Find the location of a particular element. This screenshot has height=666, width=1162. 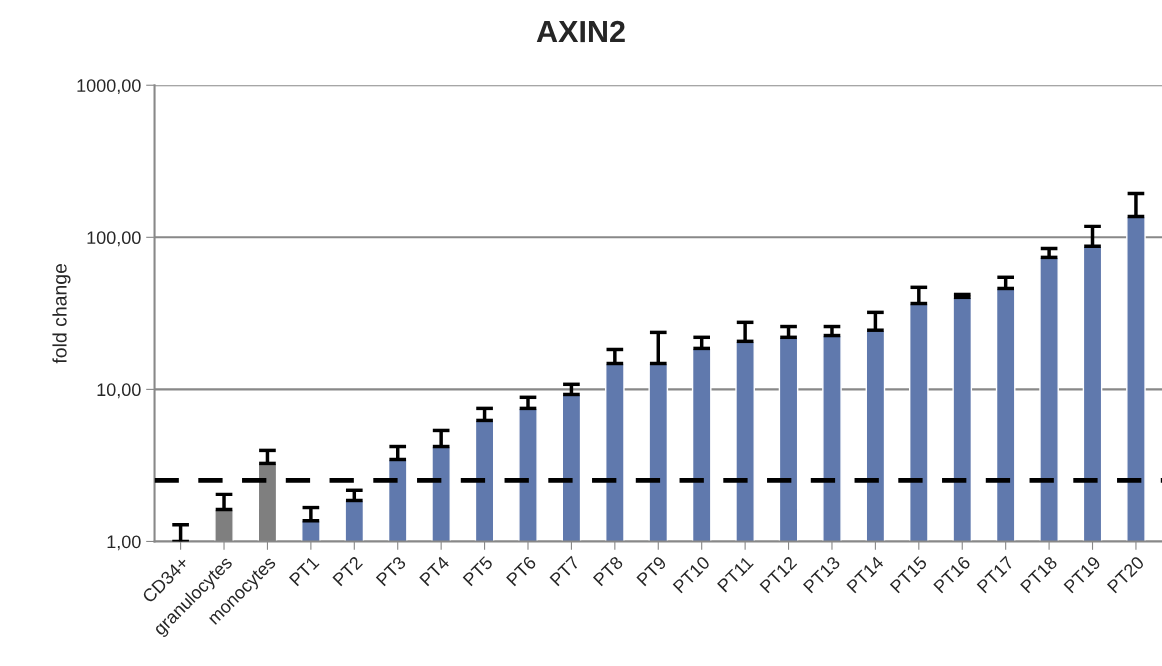

y-tick-label: 10,00 is located at coordinates (119, 391).